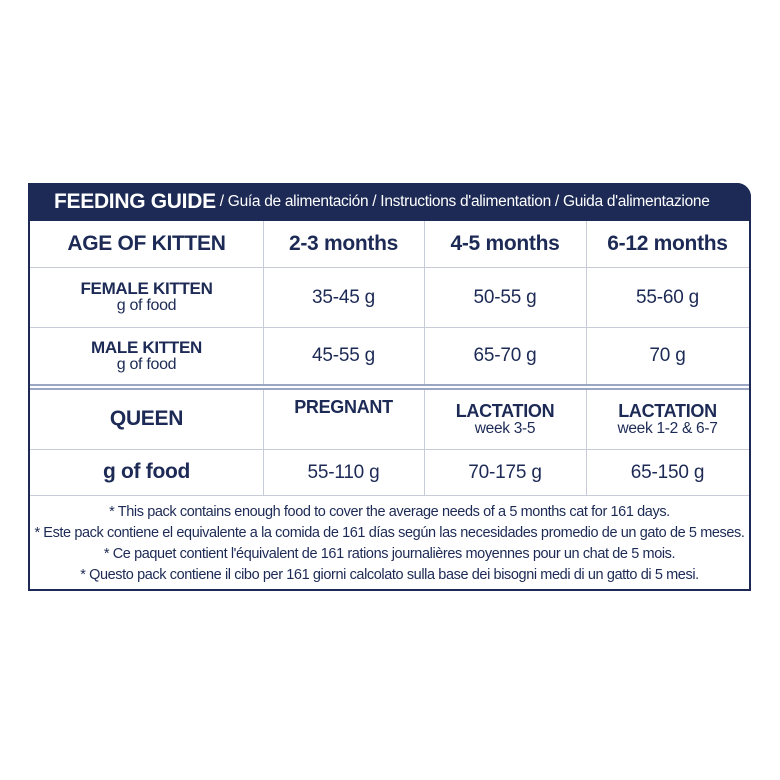 Image resolution: width=780 pixels, height=780 pixels. What do you see at coordinates (667, 428) in the screenshot?
I see `queen-column-subtitle: week 1-2 & 6-7` at bounding box center [667, 428].